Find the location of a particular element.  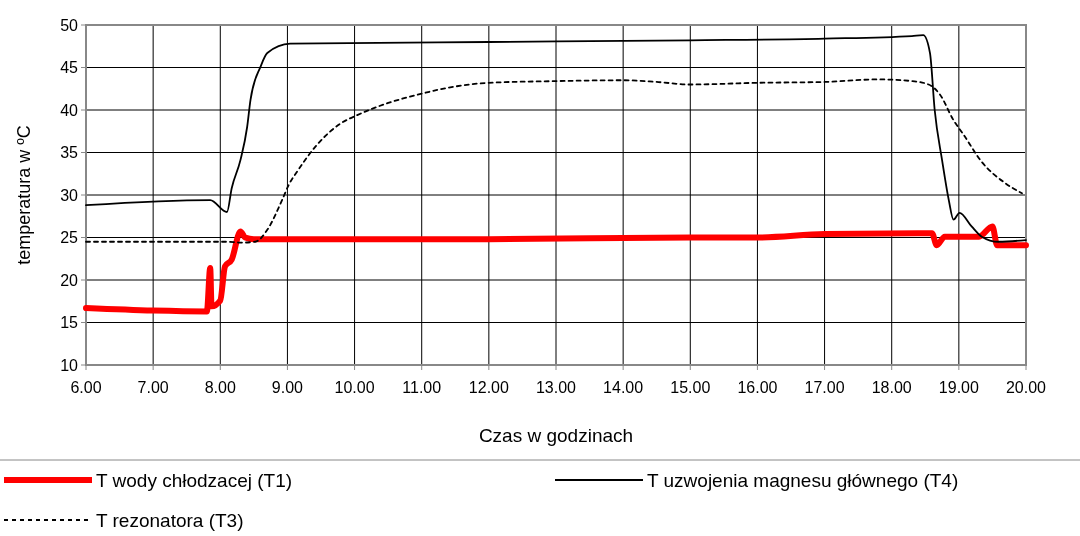

legend-label: T wody chłodzacej (T1) is located at coordinates (194, 480).